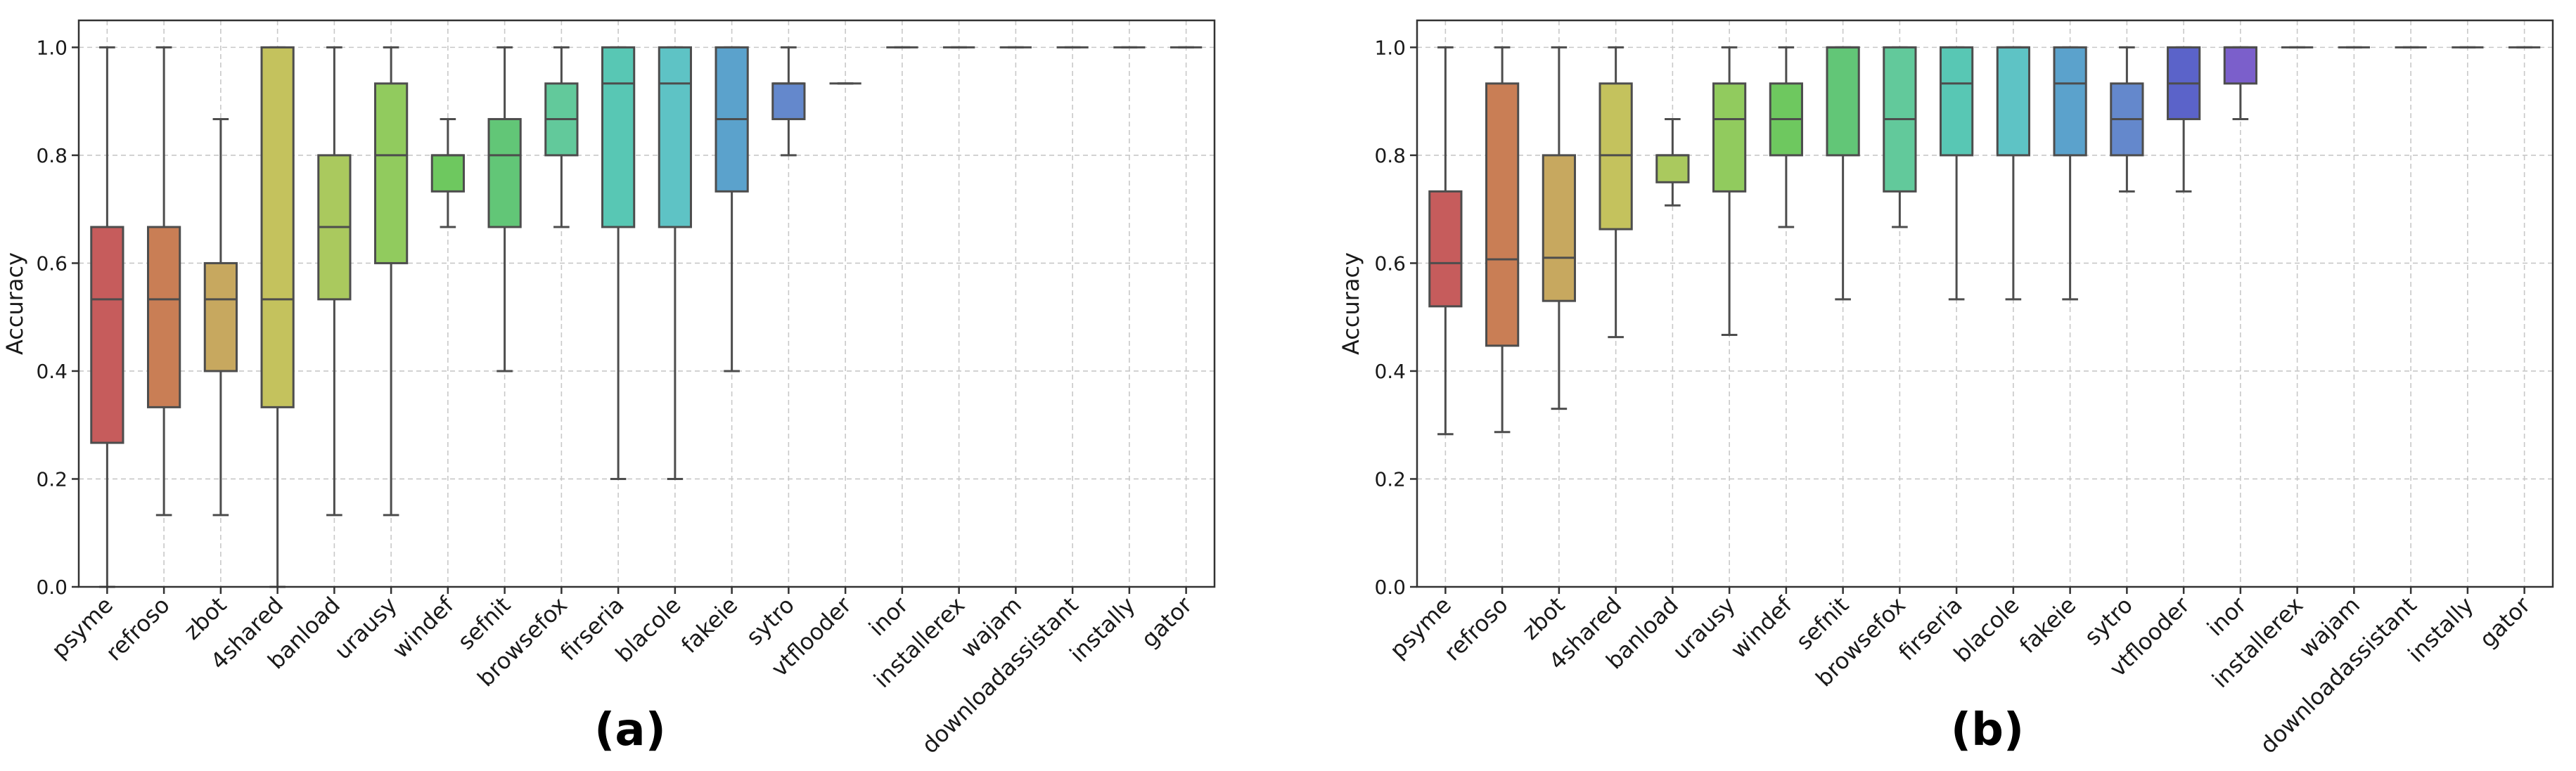  I want to click on panel-label: (b), so click(1987, 730).